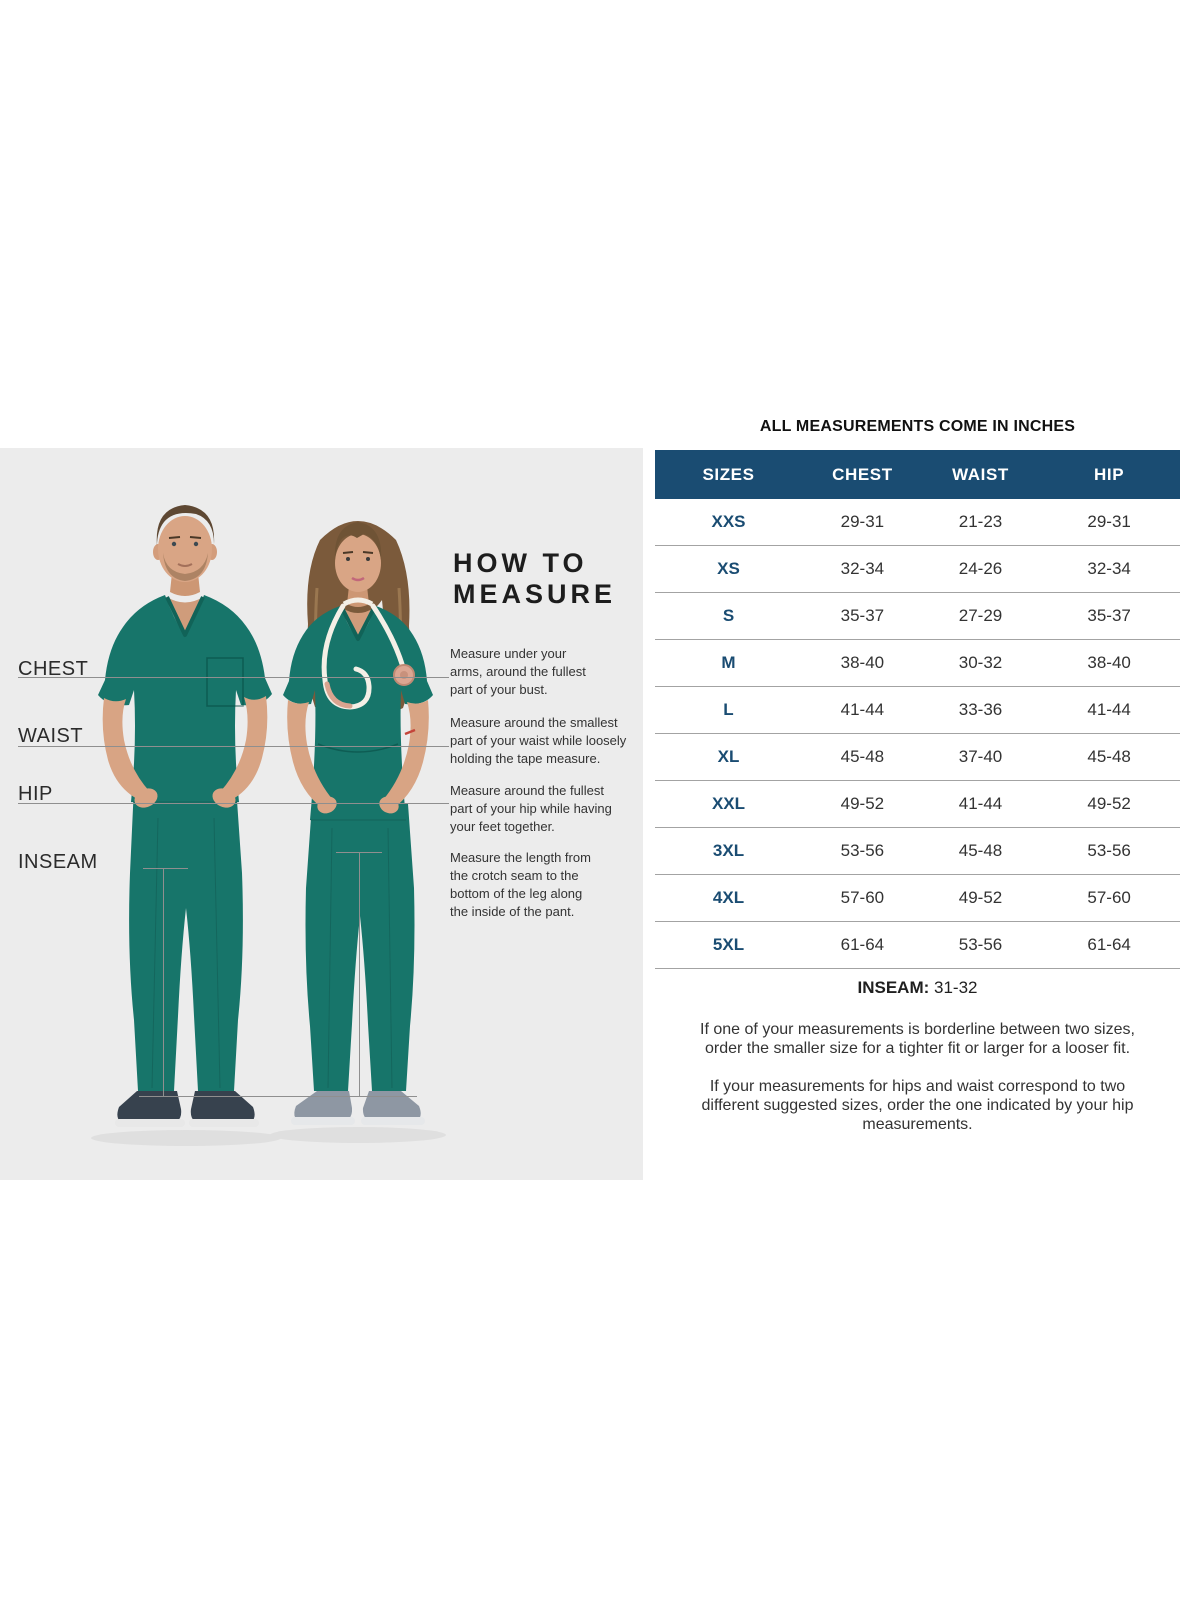  I want to click on inseam-note-label: INSEAM:, so click(893, 987).